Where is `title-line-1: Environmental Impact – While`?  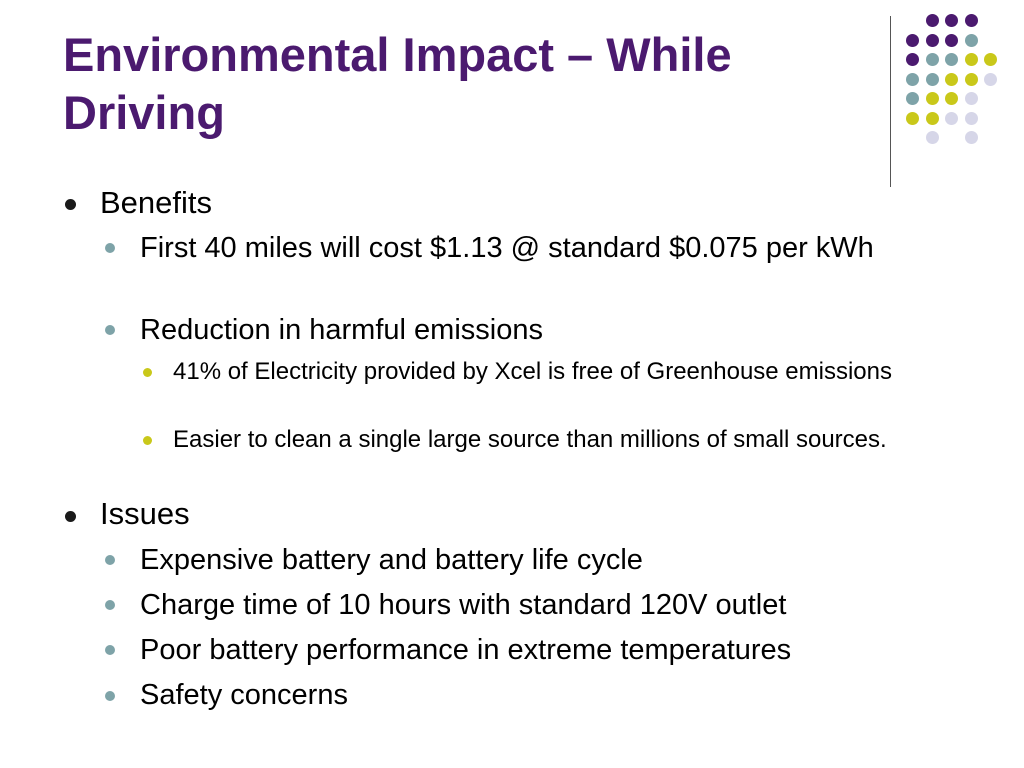 title-line-1: Environmental Impact – While is located at coordinates (397, 54).